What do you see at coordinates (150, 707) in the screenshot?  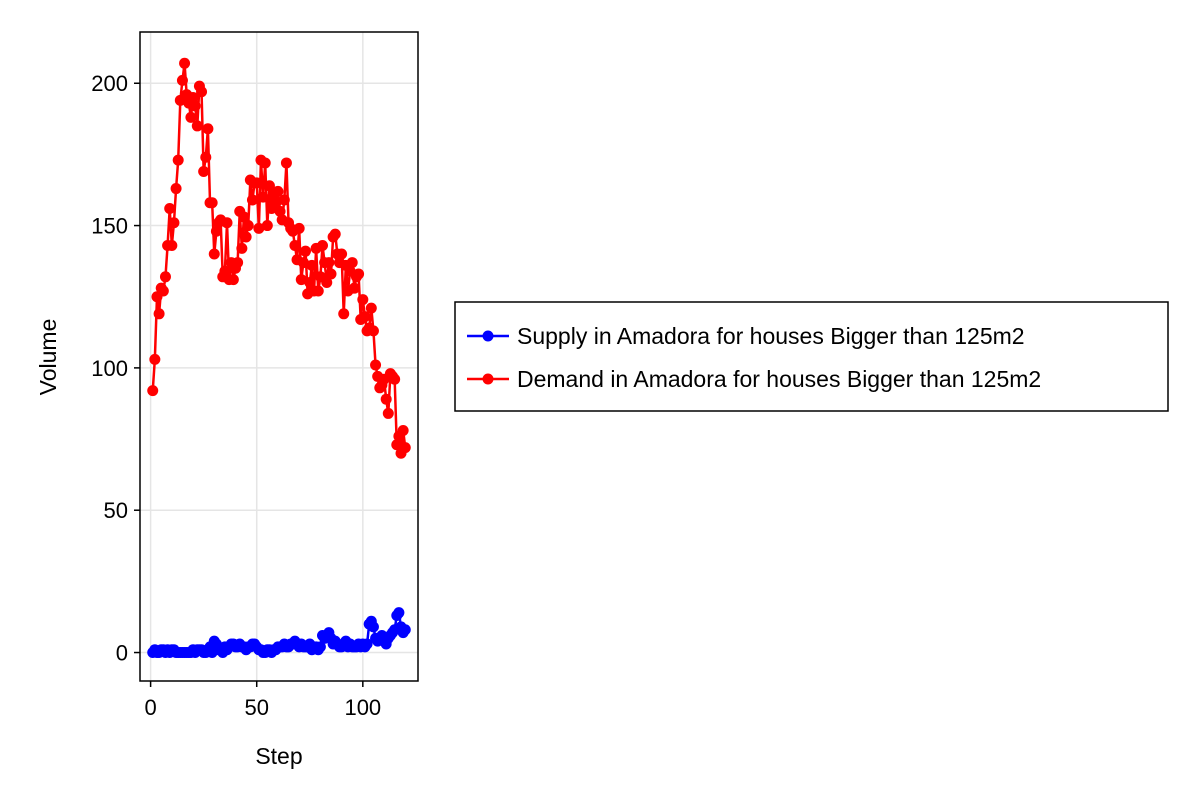 I see `x-tick-label: 0` at bounding box center [150, 707].